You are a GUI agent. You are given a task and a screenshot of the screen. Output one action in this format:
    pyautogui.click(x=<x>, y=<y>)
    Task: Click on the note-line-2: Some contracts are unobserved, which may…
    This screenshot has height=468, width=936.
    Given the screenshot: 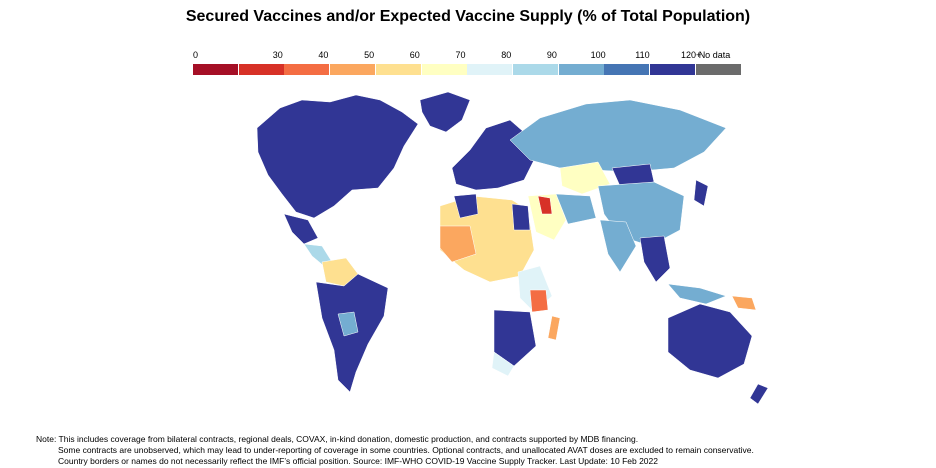 What is the action you would take?
    pyautogui.click(x=406, y=450)
    